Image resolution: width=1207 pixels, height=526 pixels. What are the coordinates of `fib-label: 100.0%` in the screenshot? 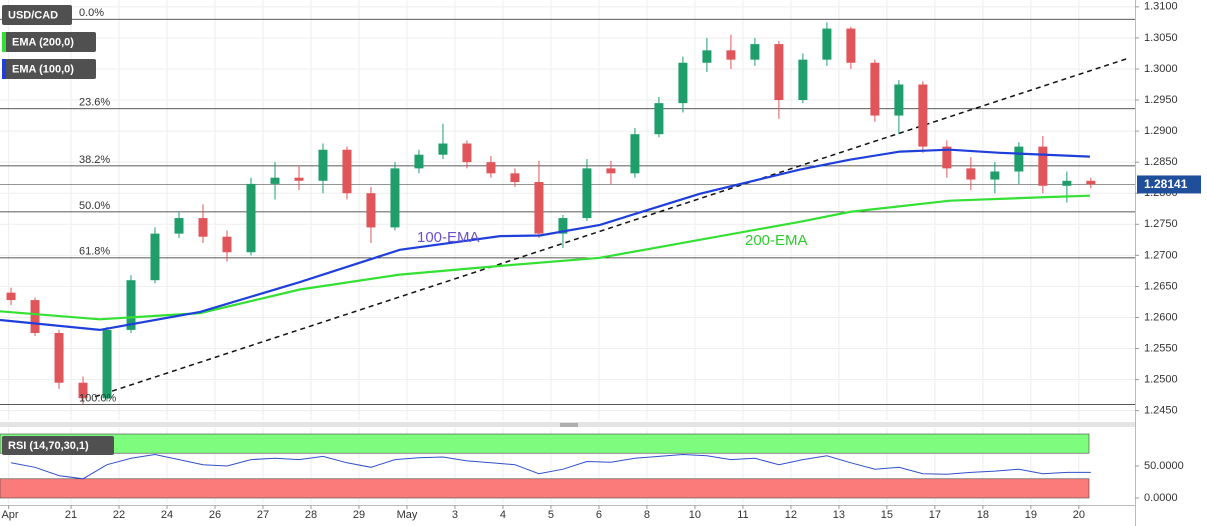 It's located at (98, 398).